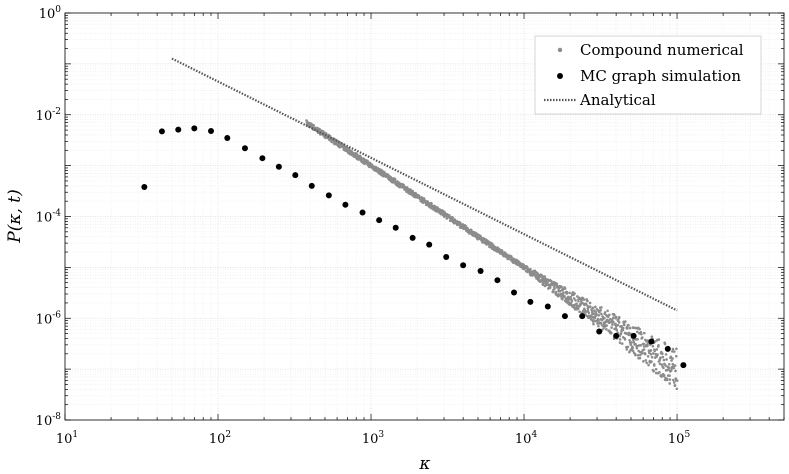 Image resolution: width=789 pixels, height=474 pixels. Describe the element at coordinates (220, 438) in the screenshot. I see `x-tick-label: 102` at that location.